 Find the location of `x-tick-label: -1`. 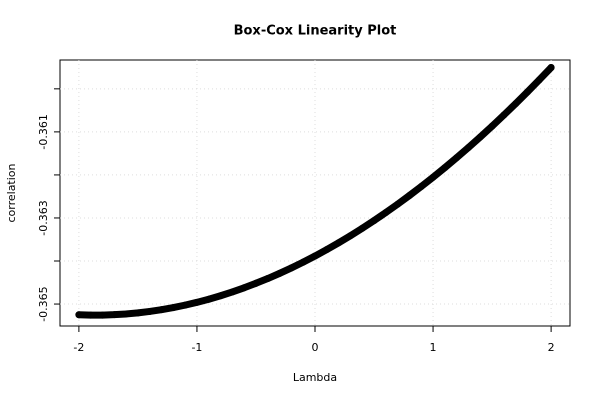

x-tick-label: -1 is located at coordinates (196, 347).